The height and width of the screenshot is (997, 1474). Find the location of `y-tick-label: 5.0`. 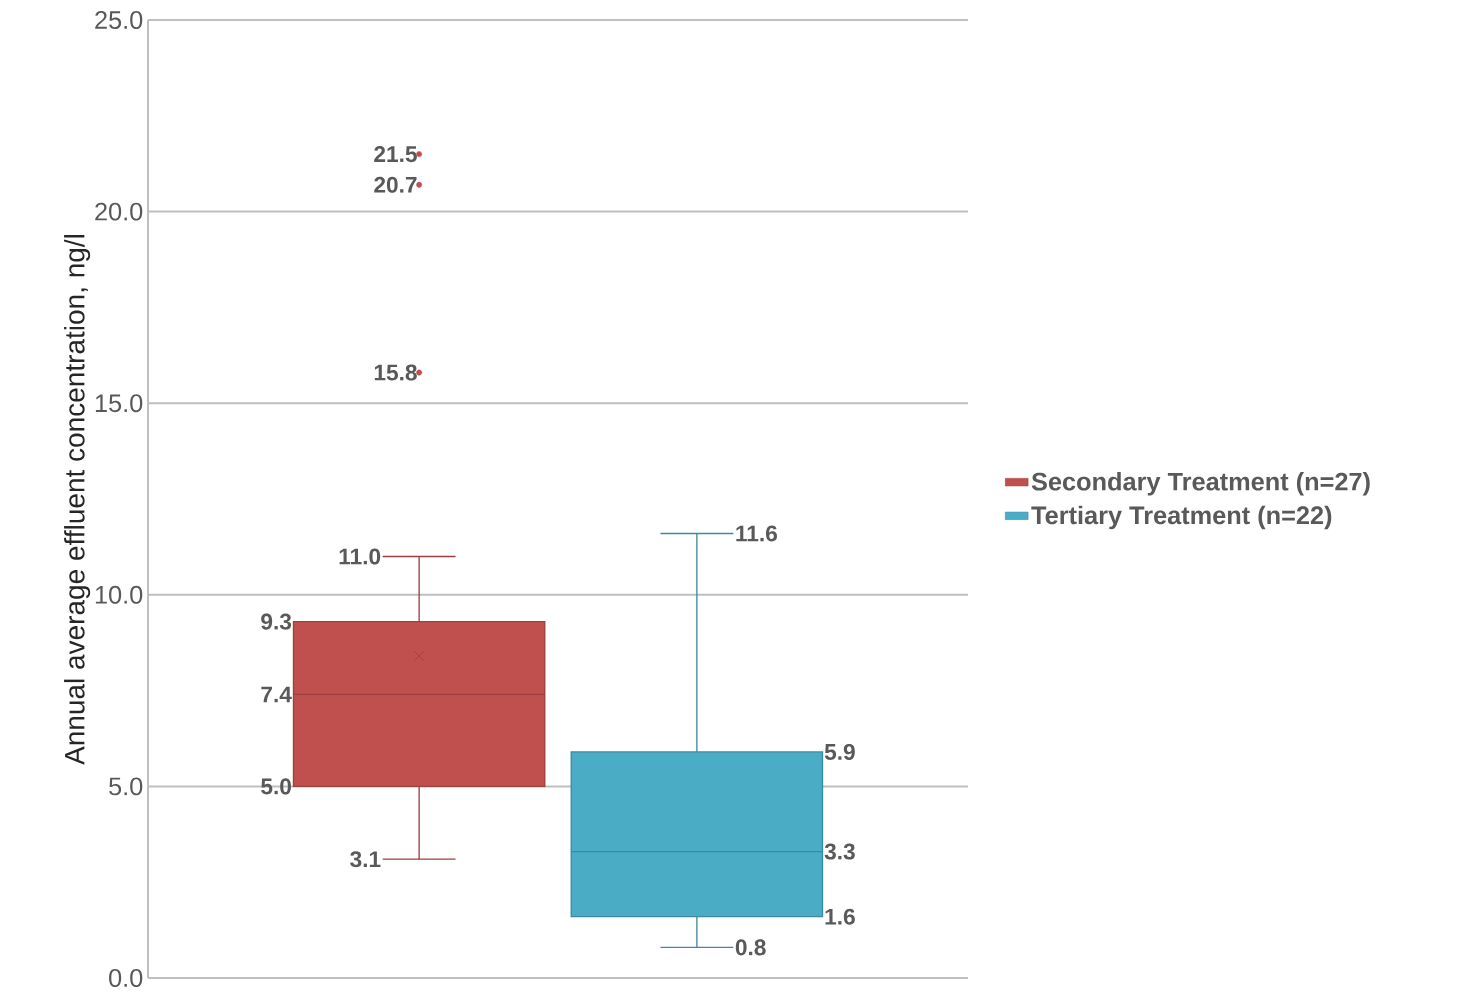

y-tick-label: 5.0 is located at coordinates (126, 786).